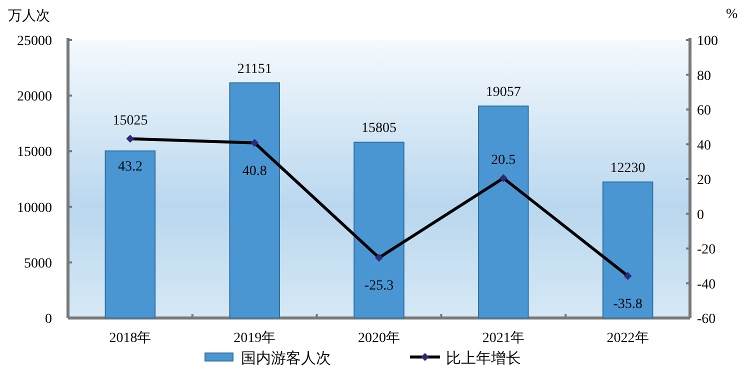  Describe the element at coordinates (627, 304) in the screenshot. I see `data-label: -35.8` at that location.